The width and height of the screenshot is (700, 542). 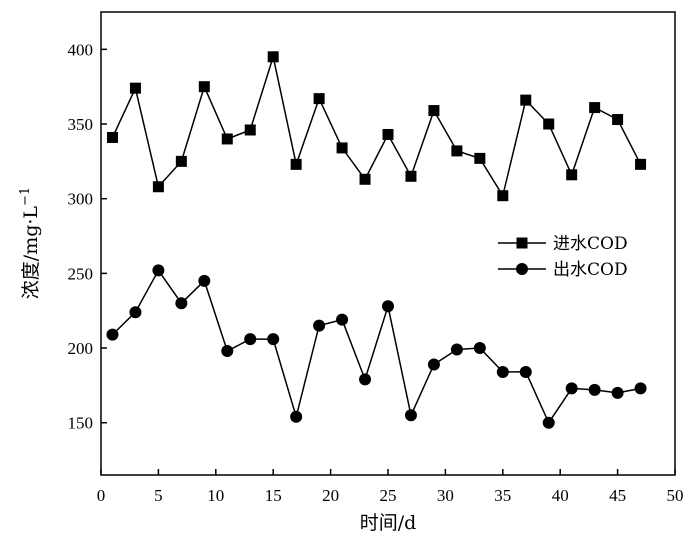 I want to click on x-axis-ticks: 0 5 10 15 20 25 30 35 40 45 50, so click(x=390, y=487).